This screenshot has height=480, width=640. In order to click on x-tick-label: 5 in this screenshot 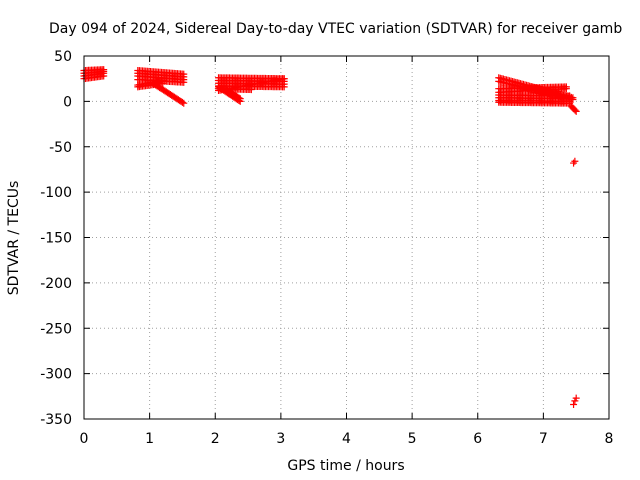, I will do `click(412, 439)`.